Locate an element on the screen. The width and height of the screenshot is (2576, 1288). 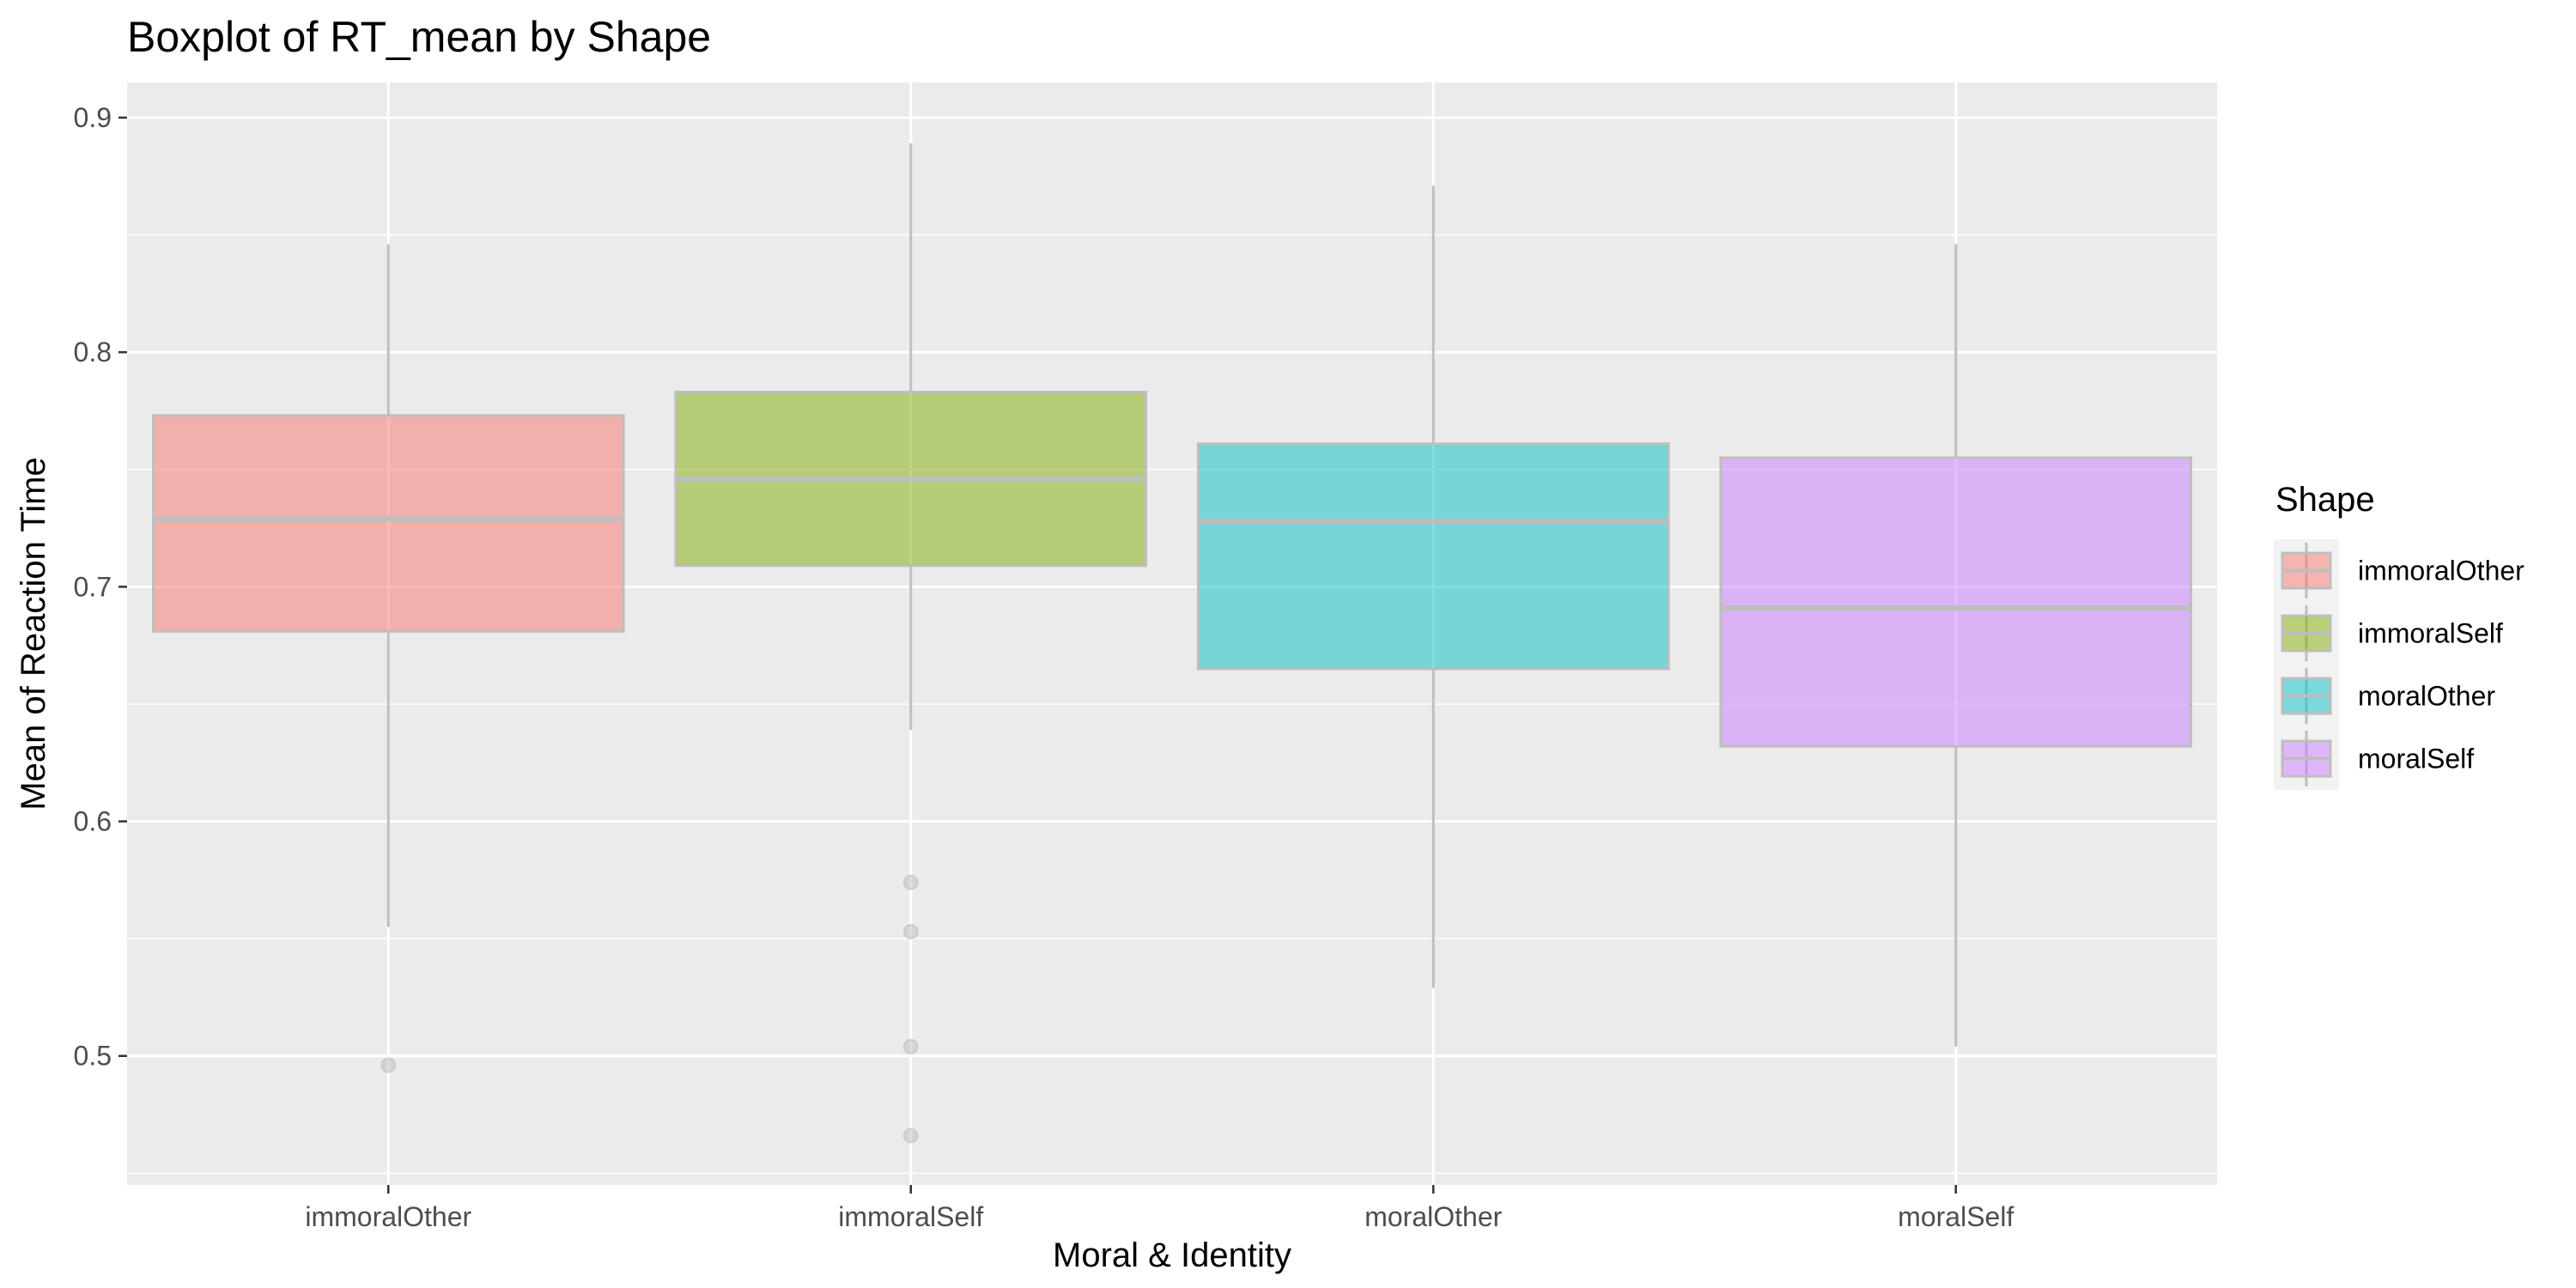
box-moralSelf is located at coordinates (1956, 645).